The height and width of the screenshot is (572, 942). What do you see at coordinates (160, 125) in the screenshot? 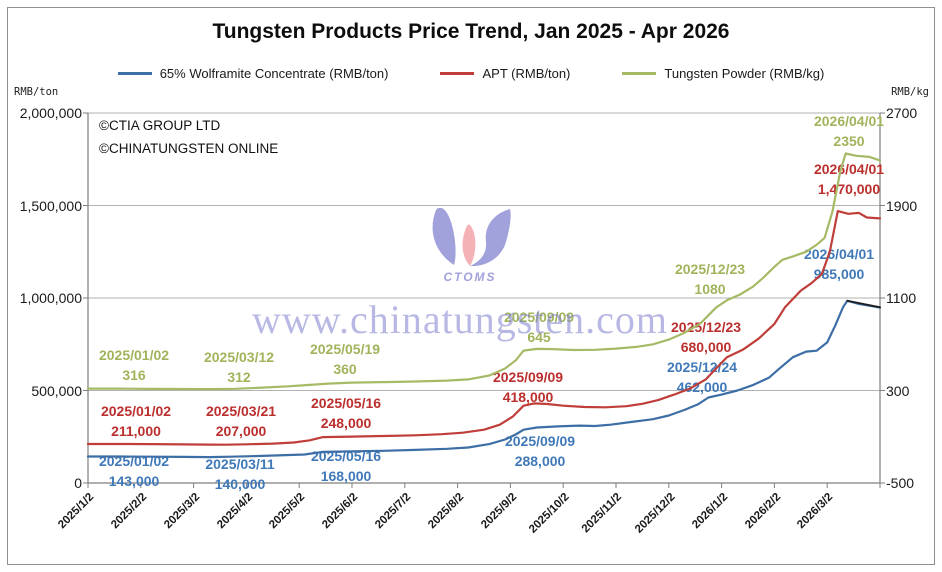
I see `copyright-line-1: ©CTIA GROUP LTD` at bounding box center [160, 125].